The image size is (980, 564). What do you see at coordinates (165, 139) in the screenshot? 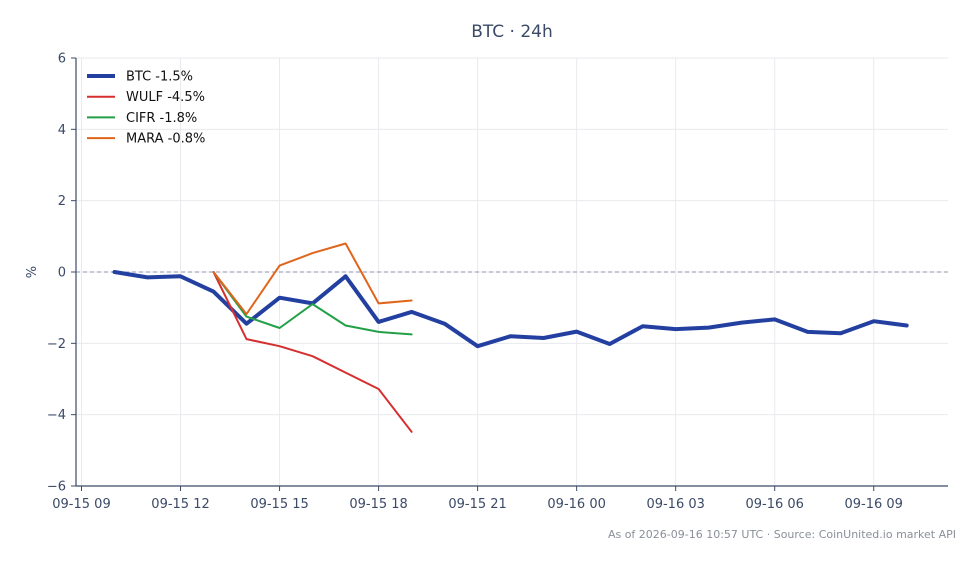
I see `legend-label: MARA -0.8%` at bounding box center [165, 139].